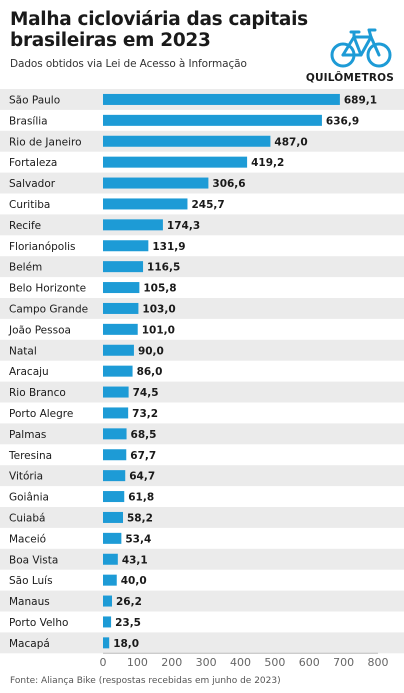 The image size is (404, 693). I want to click on data-label: 53,4, so click(138, 539).